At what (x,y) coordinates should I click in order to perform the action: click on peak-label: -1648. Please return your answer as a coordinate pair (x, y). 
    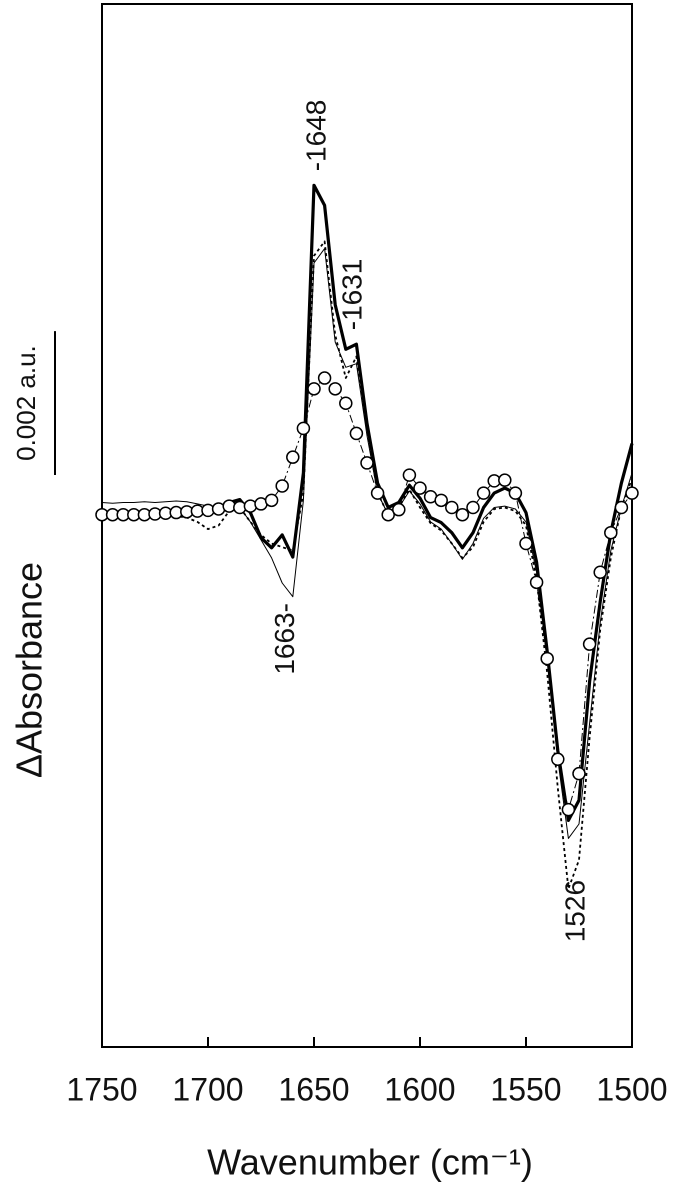
    Looking at the image, I should click on (316, 136).